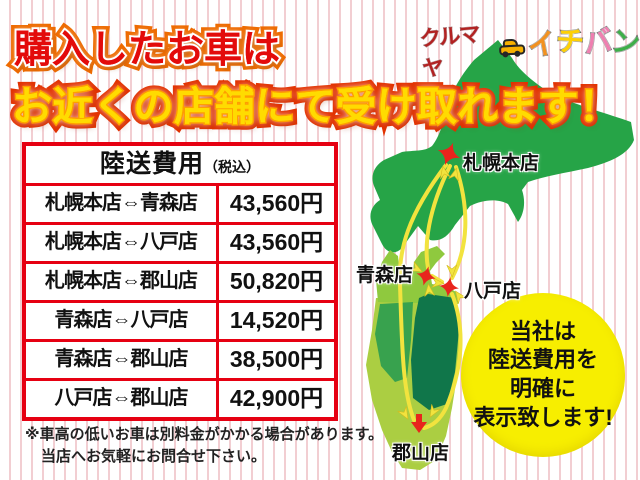  What do you see at coordinates (421, 453) in the screenshot?
I see `map-label-koriyama: 郡山店` at bounding box center [421, 453].